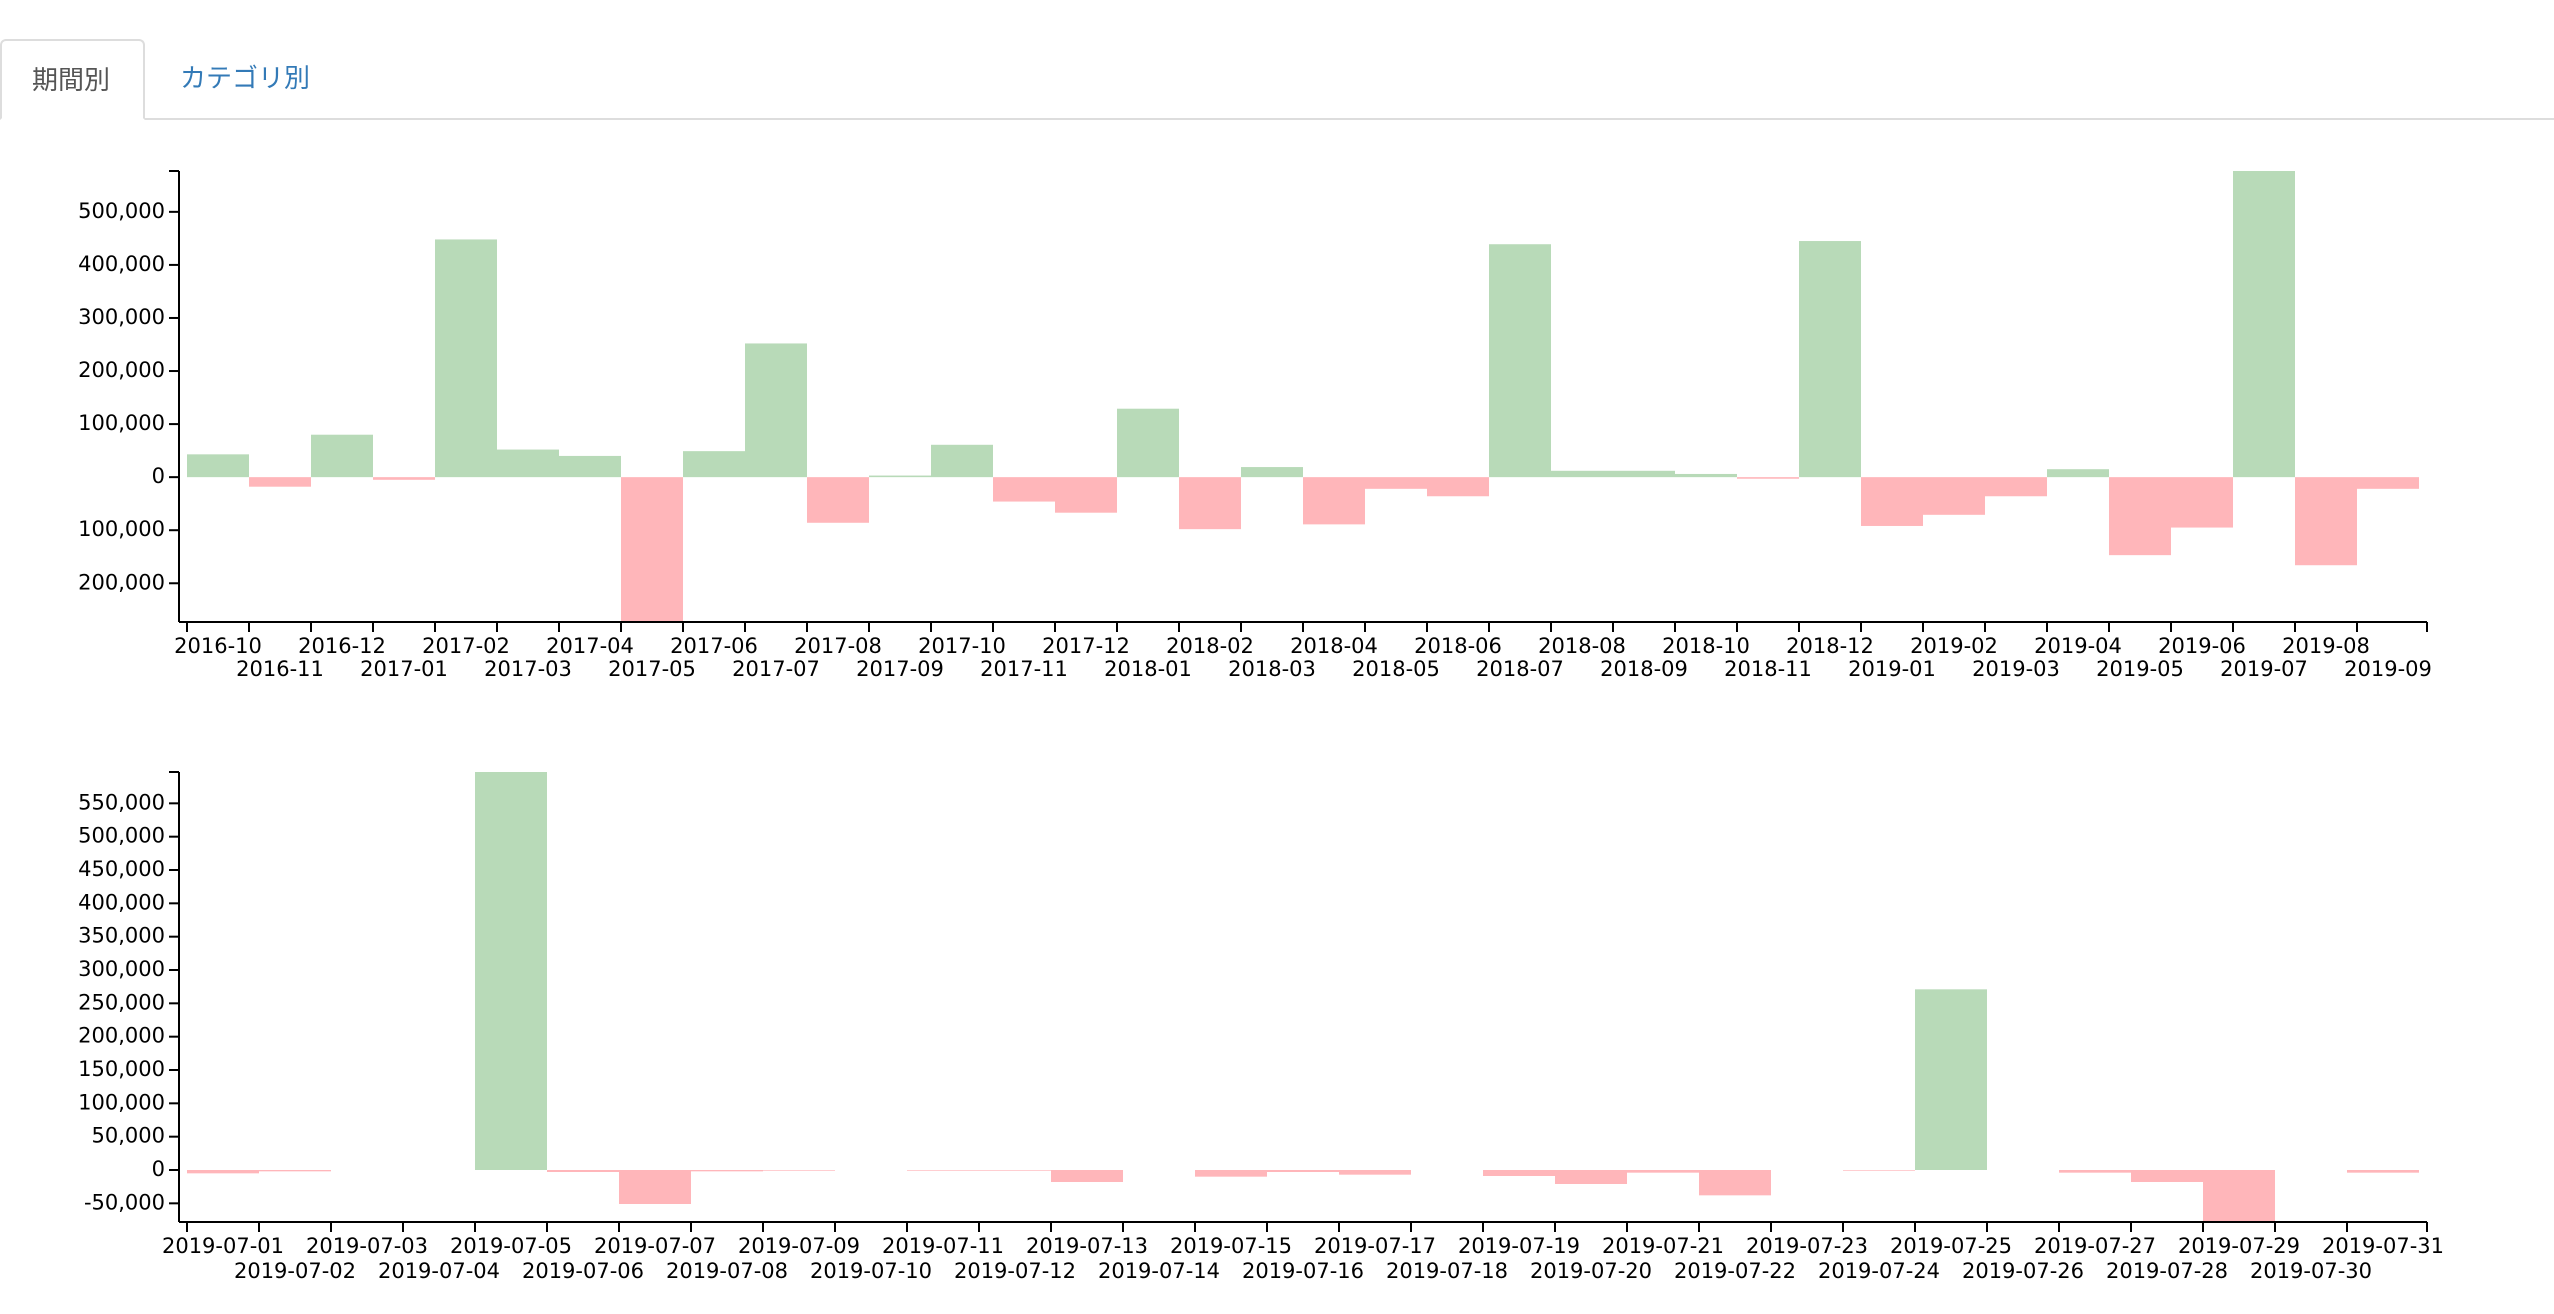 This screenshot has height=1314, width=2554. I want to click on x-tick-label: 2018-02, so click(1210, 646).